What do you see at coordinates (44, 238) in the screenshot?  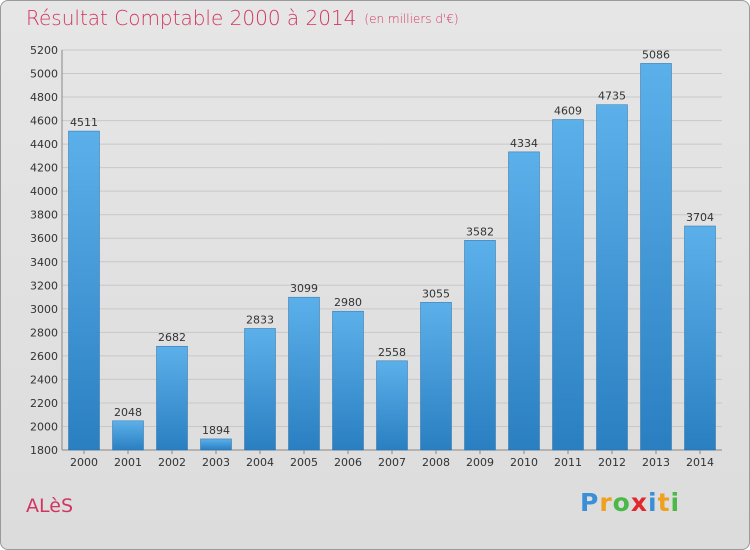 I see `y-tick-label: 3600` at bounding box center [44, 238].